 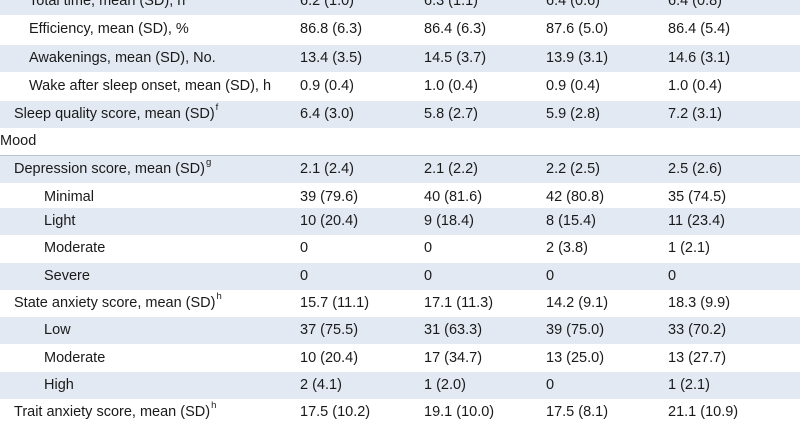 I want to click on cell-value: 15.7 (11.1), so click(x=334, y=303).